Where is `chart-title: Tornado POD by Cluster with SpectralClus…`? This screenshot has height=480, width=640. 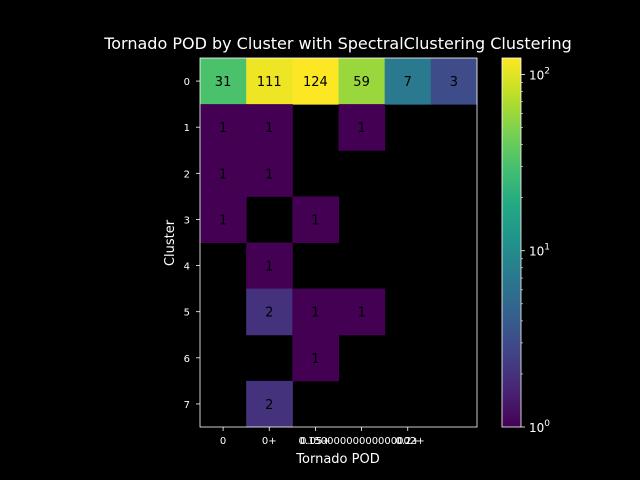 chart-title: Tornado POD by Cluster with SpectralClus… is located at coordinates (337, 43).